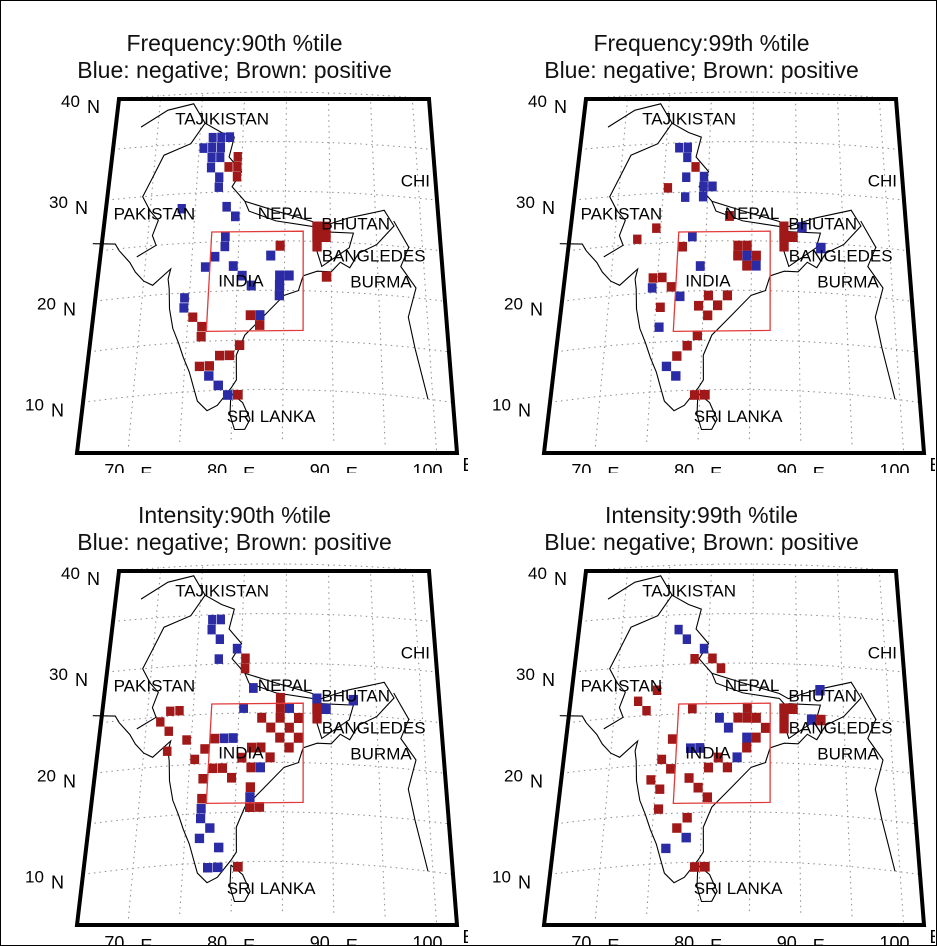  Describe the element at coordinates (640, 115) in the screenshot. I see `border-tajikistan` at that location.